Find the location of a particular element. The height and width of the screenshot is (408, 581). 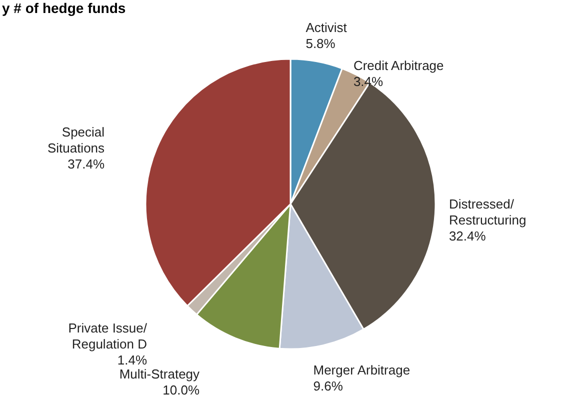

data-label: 10.0% is located at coordinates (181, 390).